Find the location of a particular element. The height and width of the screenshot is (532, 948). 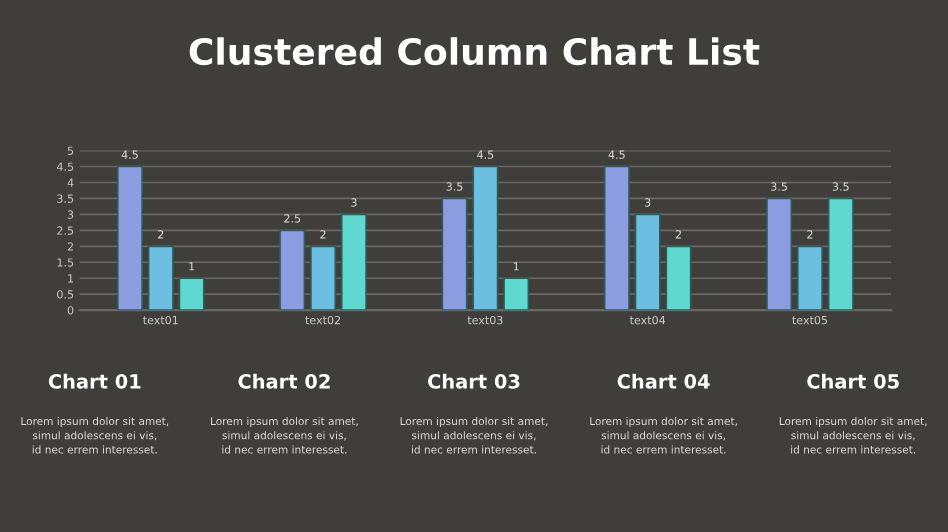

caption: Chart 02 is located at coordinates (284, 381).